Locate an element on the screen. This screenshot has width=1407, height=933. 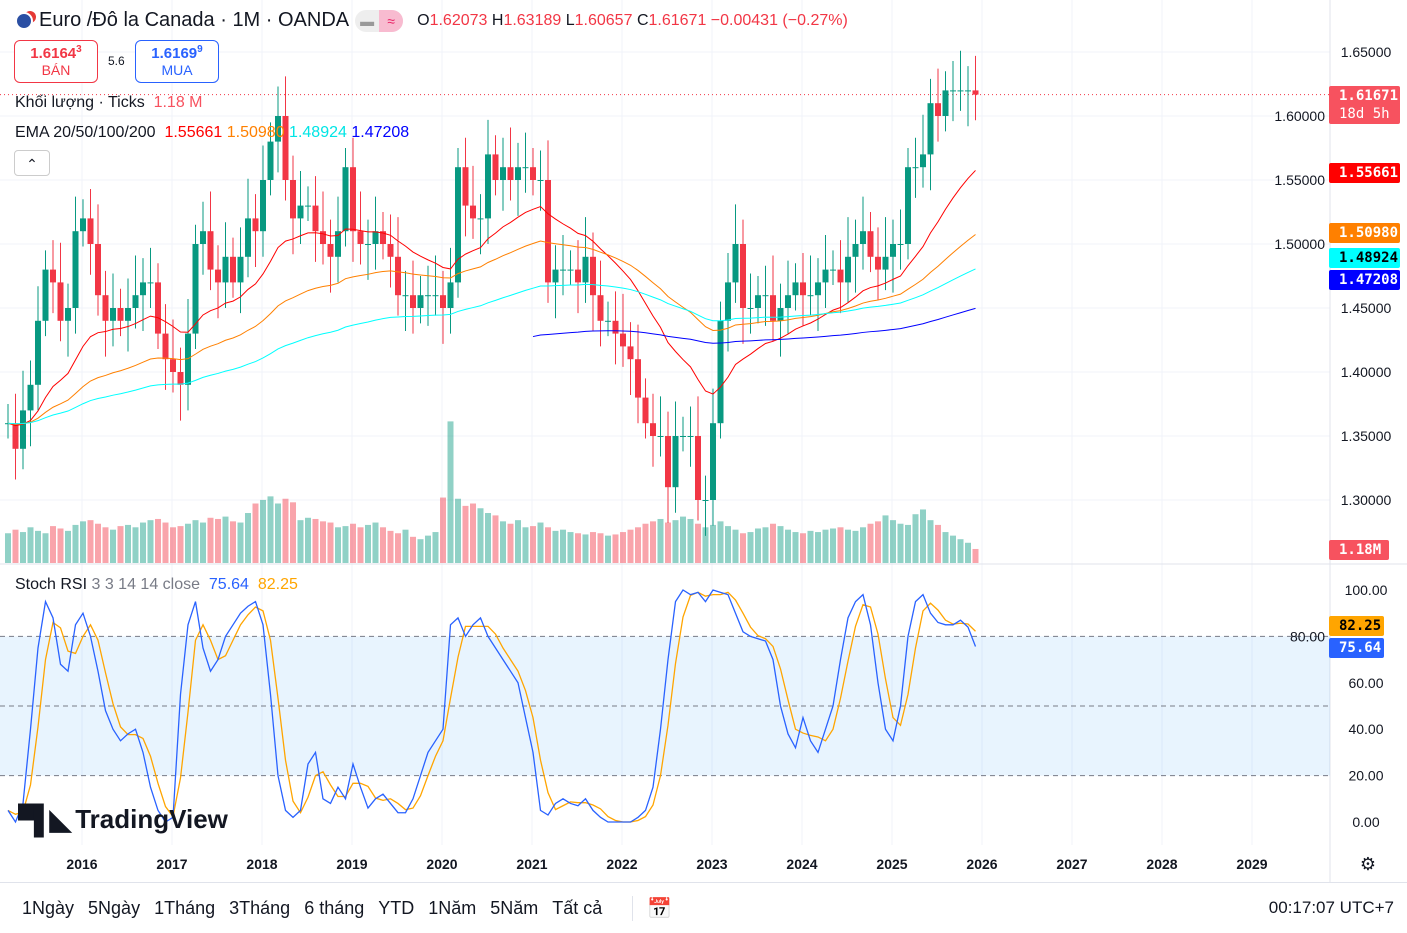
range-button: 5Ngày is located at coordinates (114, 907).